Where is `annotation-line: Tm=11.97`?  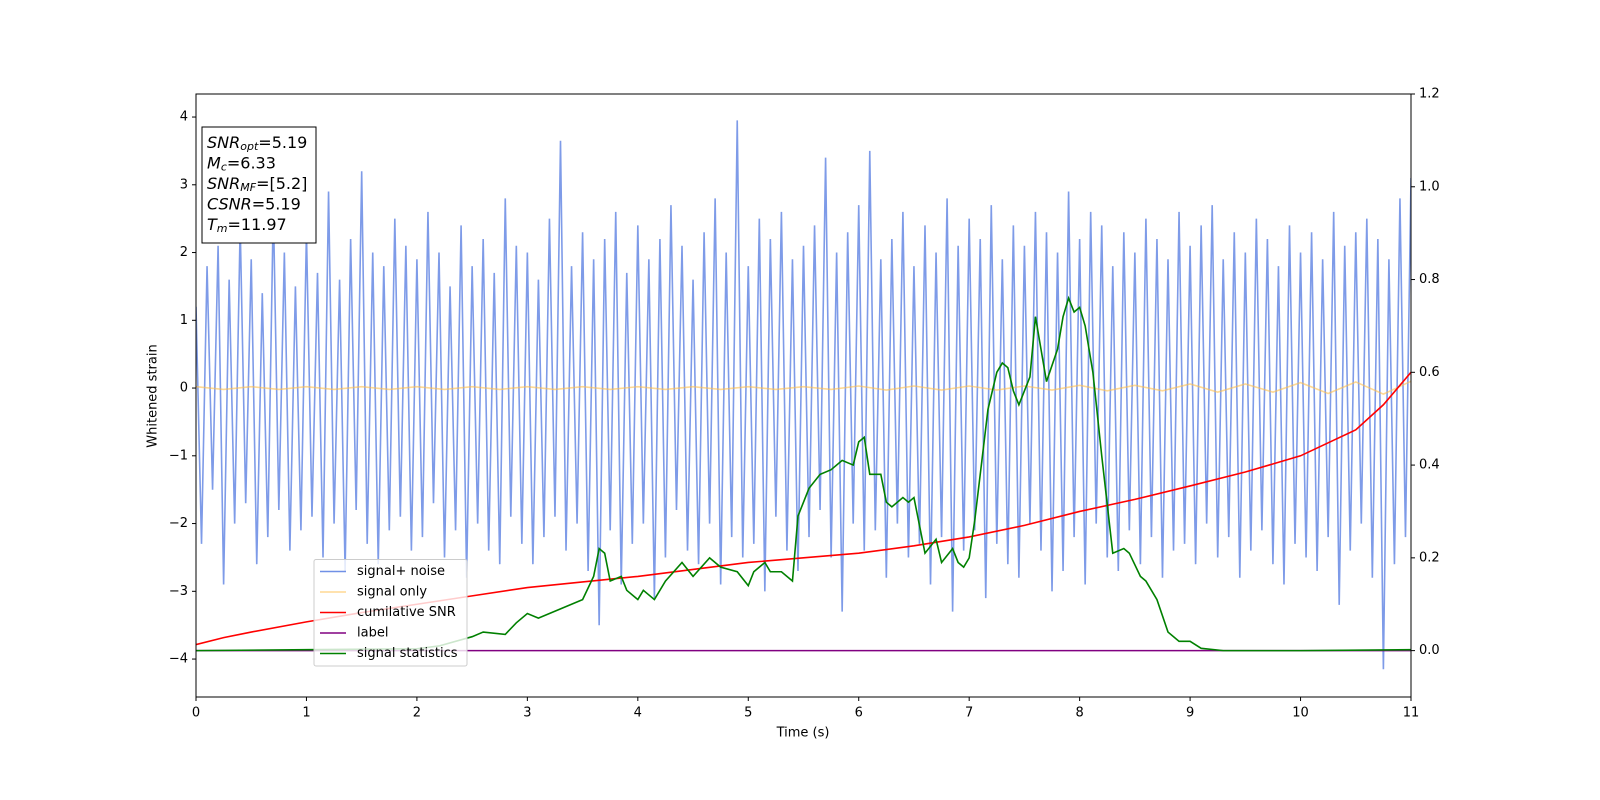 annotation-line: Tm=11.97 is located at coordinates (247, 225).